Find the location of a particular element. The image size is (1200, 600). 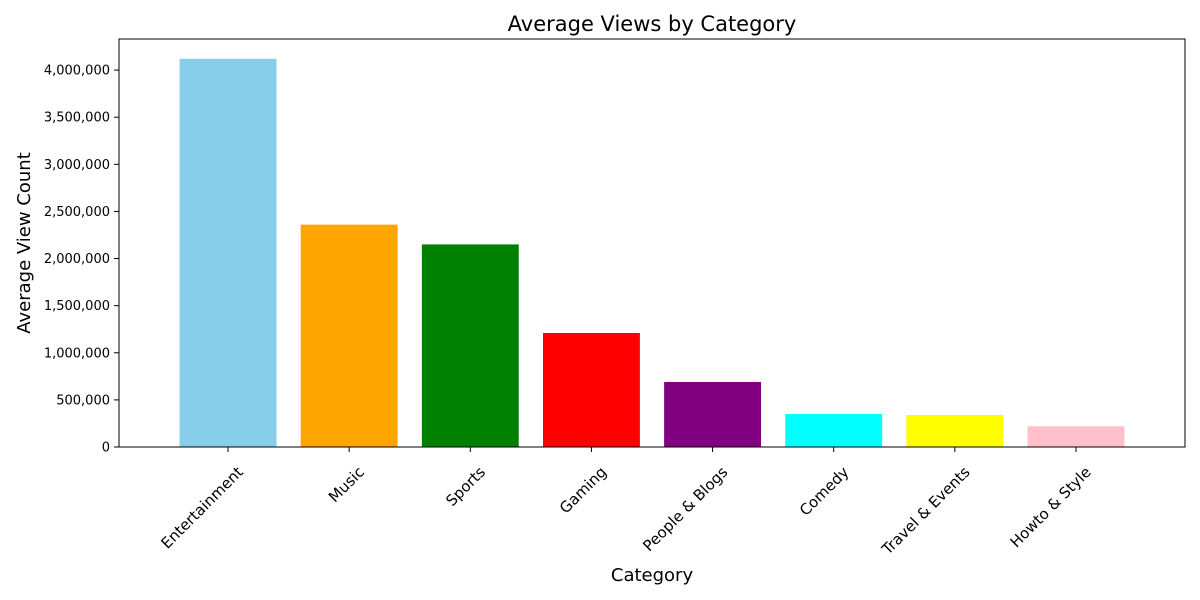

bar-comedy is located at coordinates (834, 430).